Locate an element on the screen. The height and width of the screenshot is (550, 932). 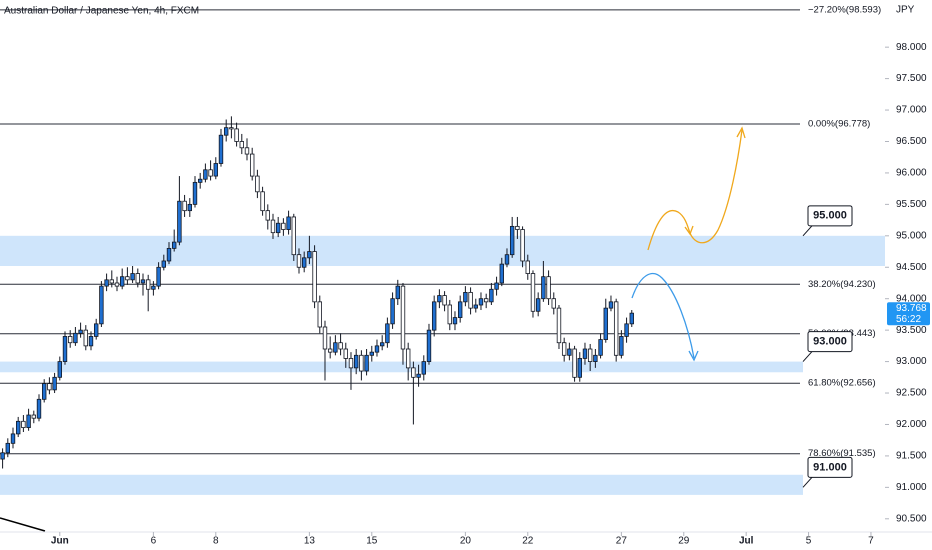
y-tick-label: 94.000 is located at coordinates (911, 298).